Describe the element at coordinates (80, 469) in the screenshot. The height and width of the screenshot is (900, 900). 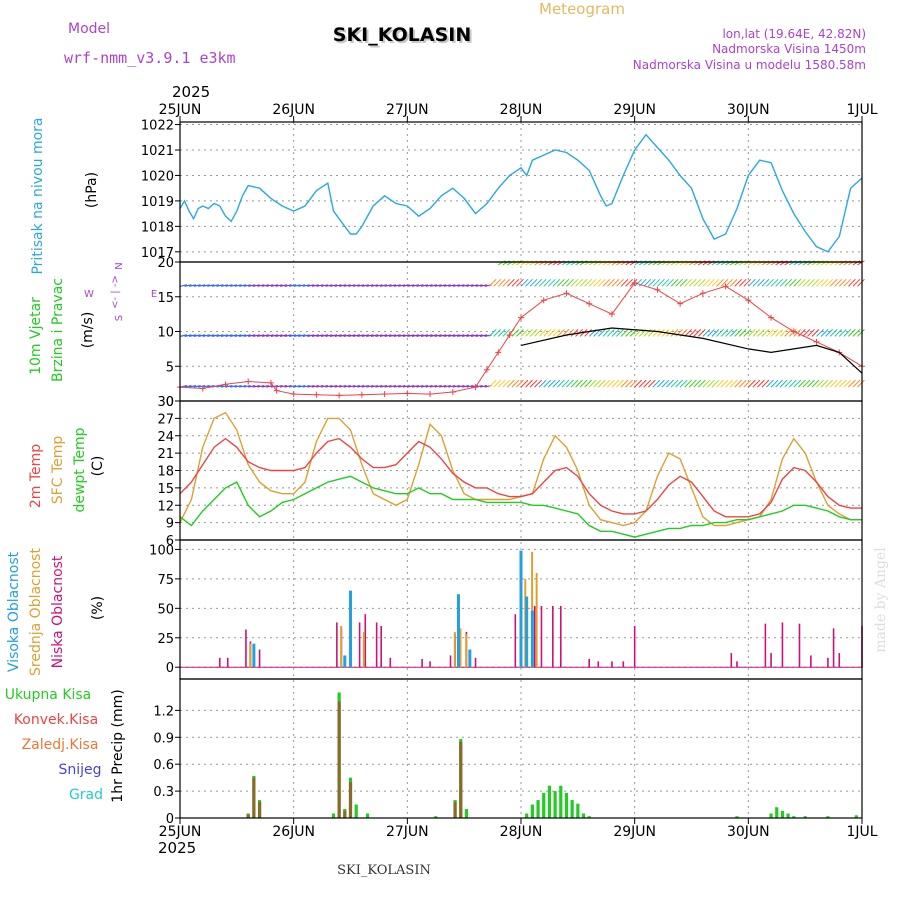
I see `temp-label-dewpt: dewpt Temp` at that location.